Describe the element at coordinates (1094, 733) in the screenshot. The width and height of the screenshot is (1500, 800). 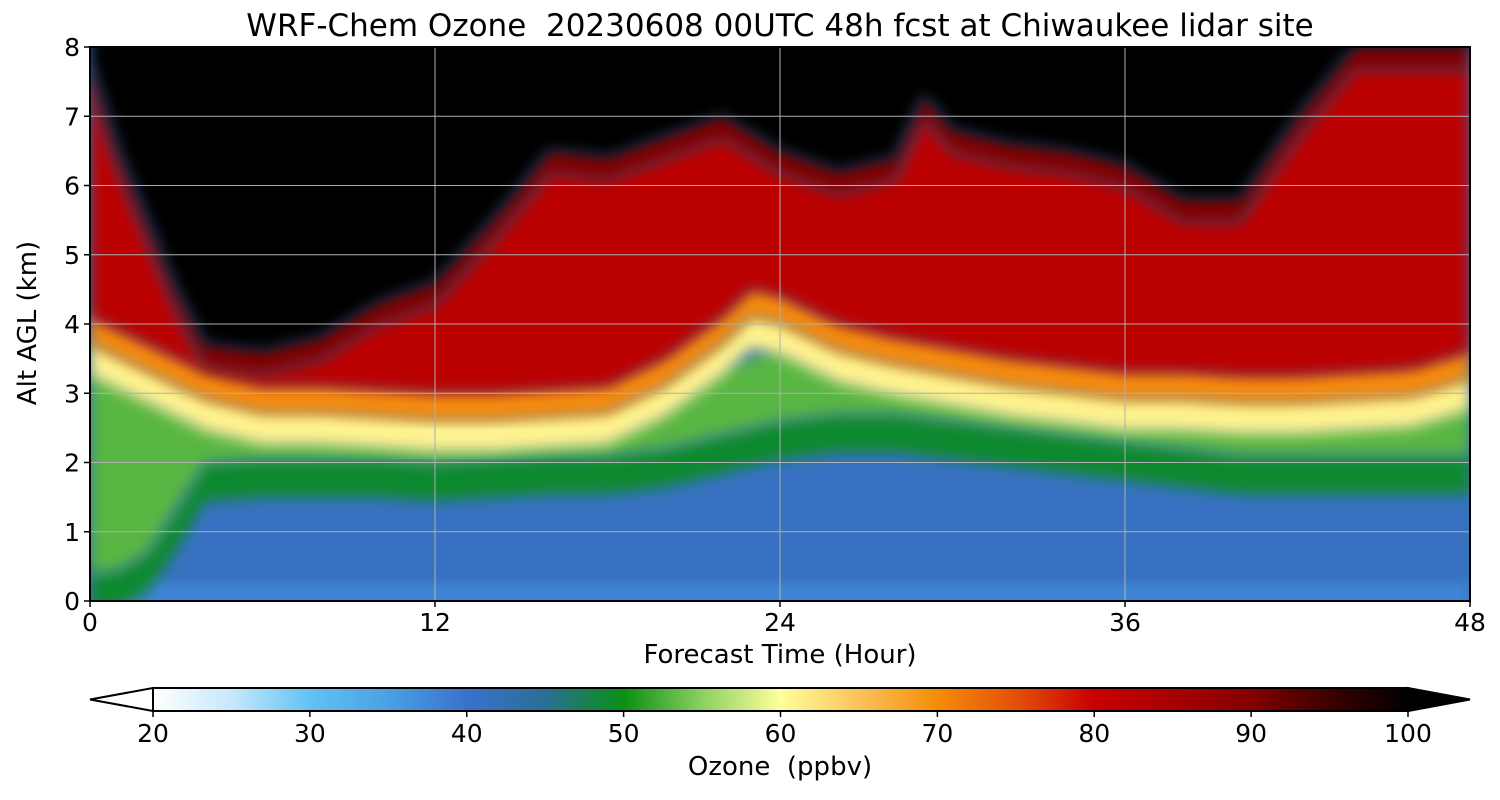
I see `colorbar-tick-label: 80` at that location.